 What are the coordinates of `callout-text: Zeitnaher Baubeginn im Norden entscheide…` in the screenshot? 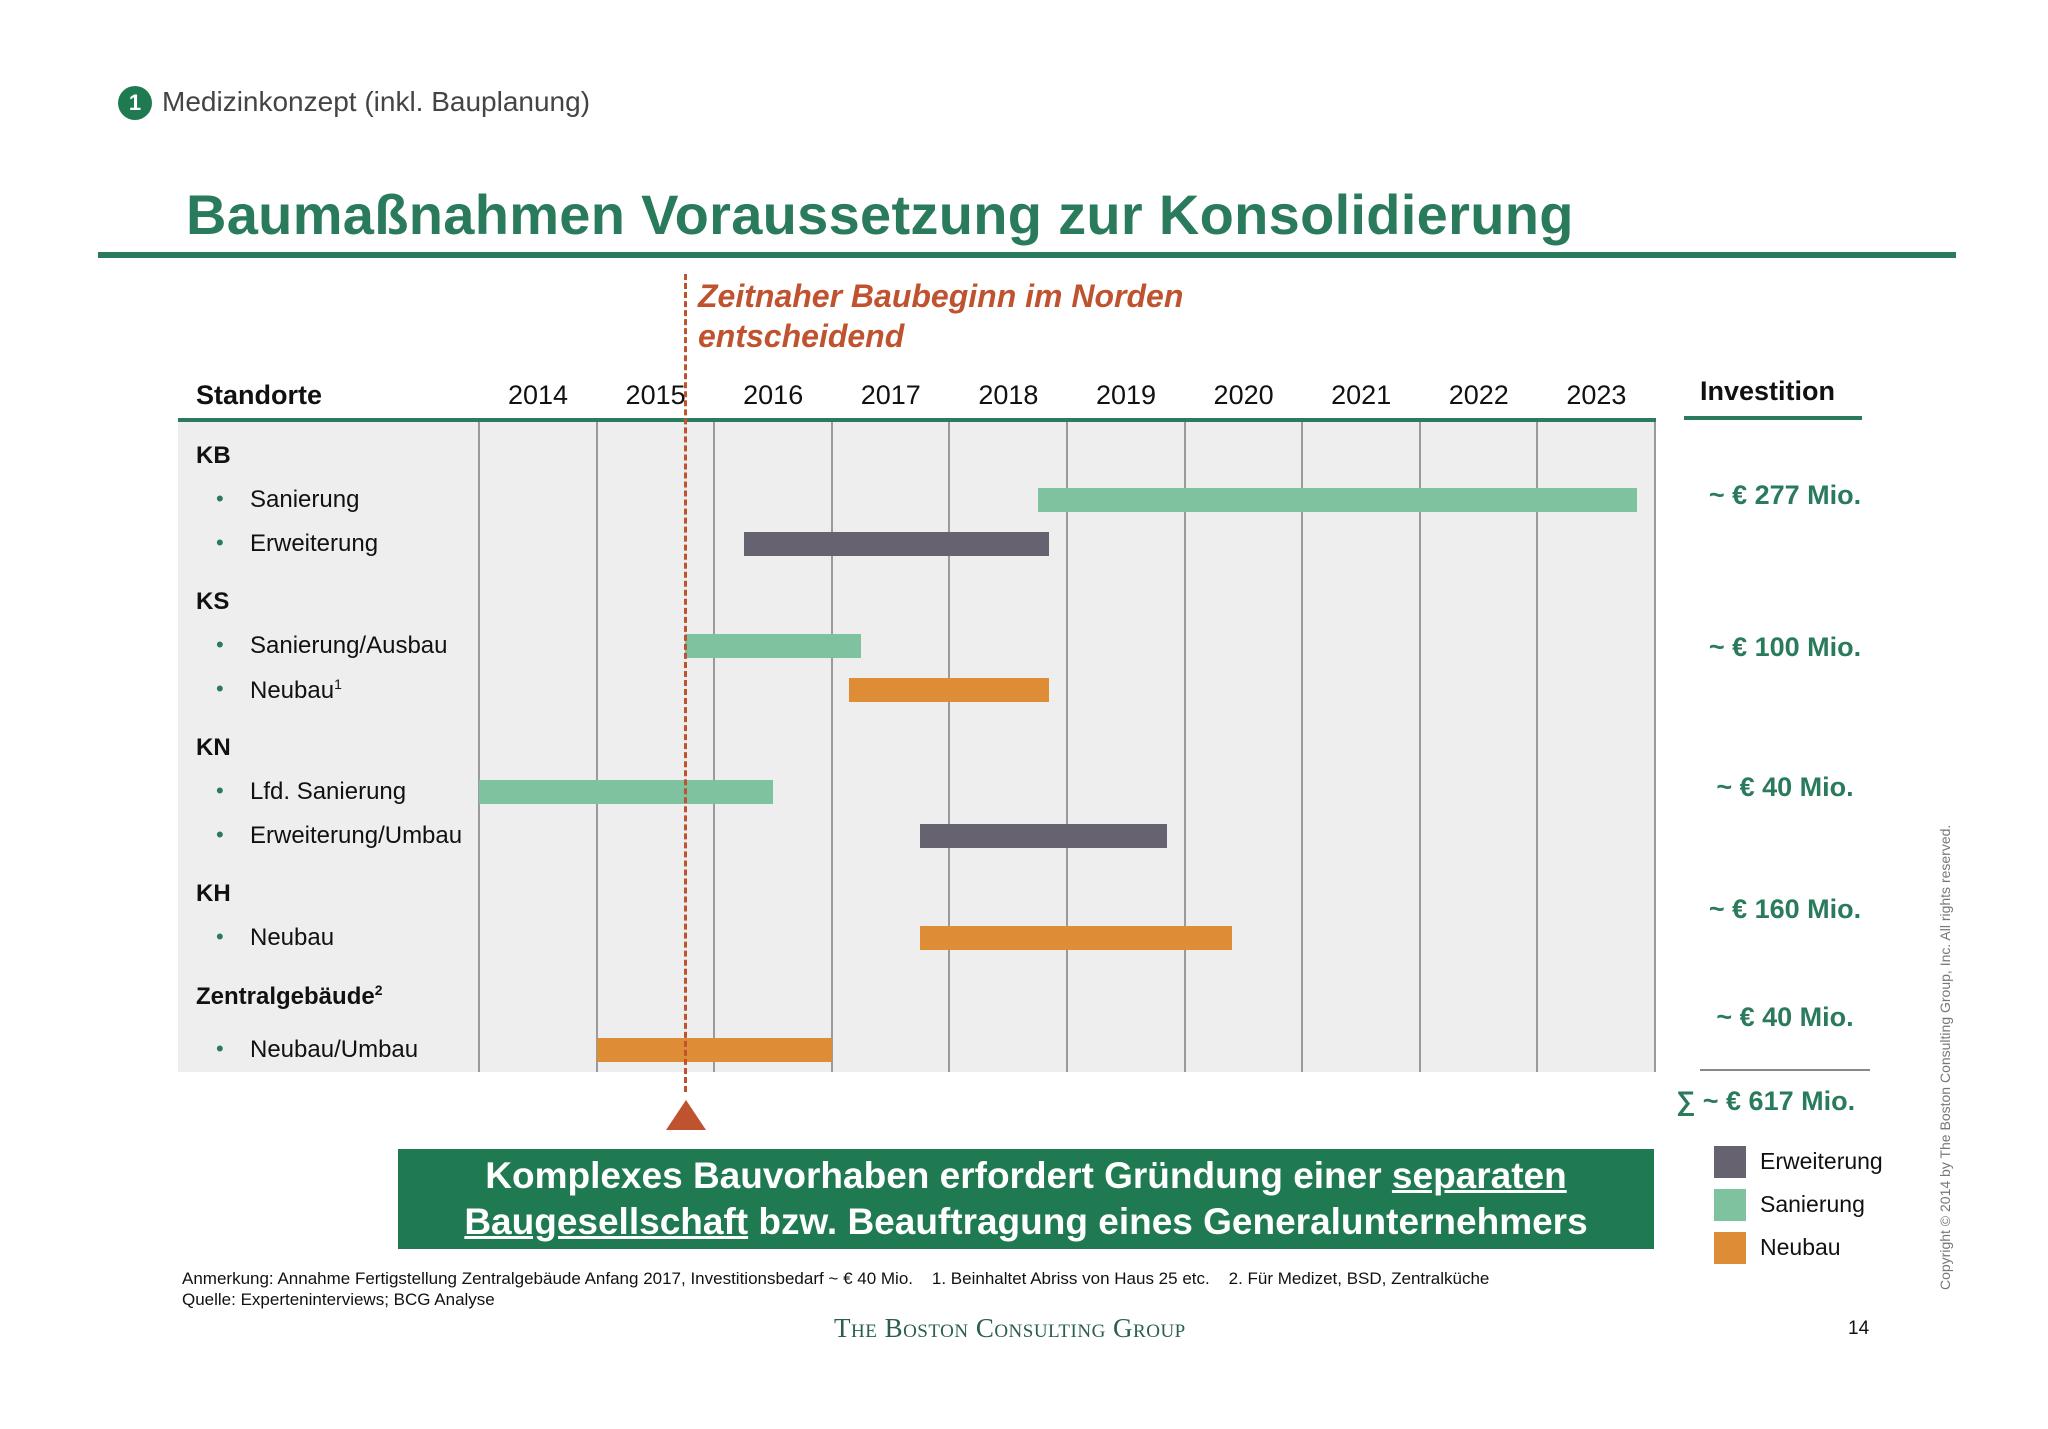 It's located at (940, 316).